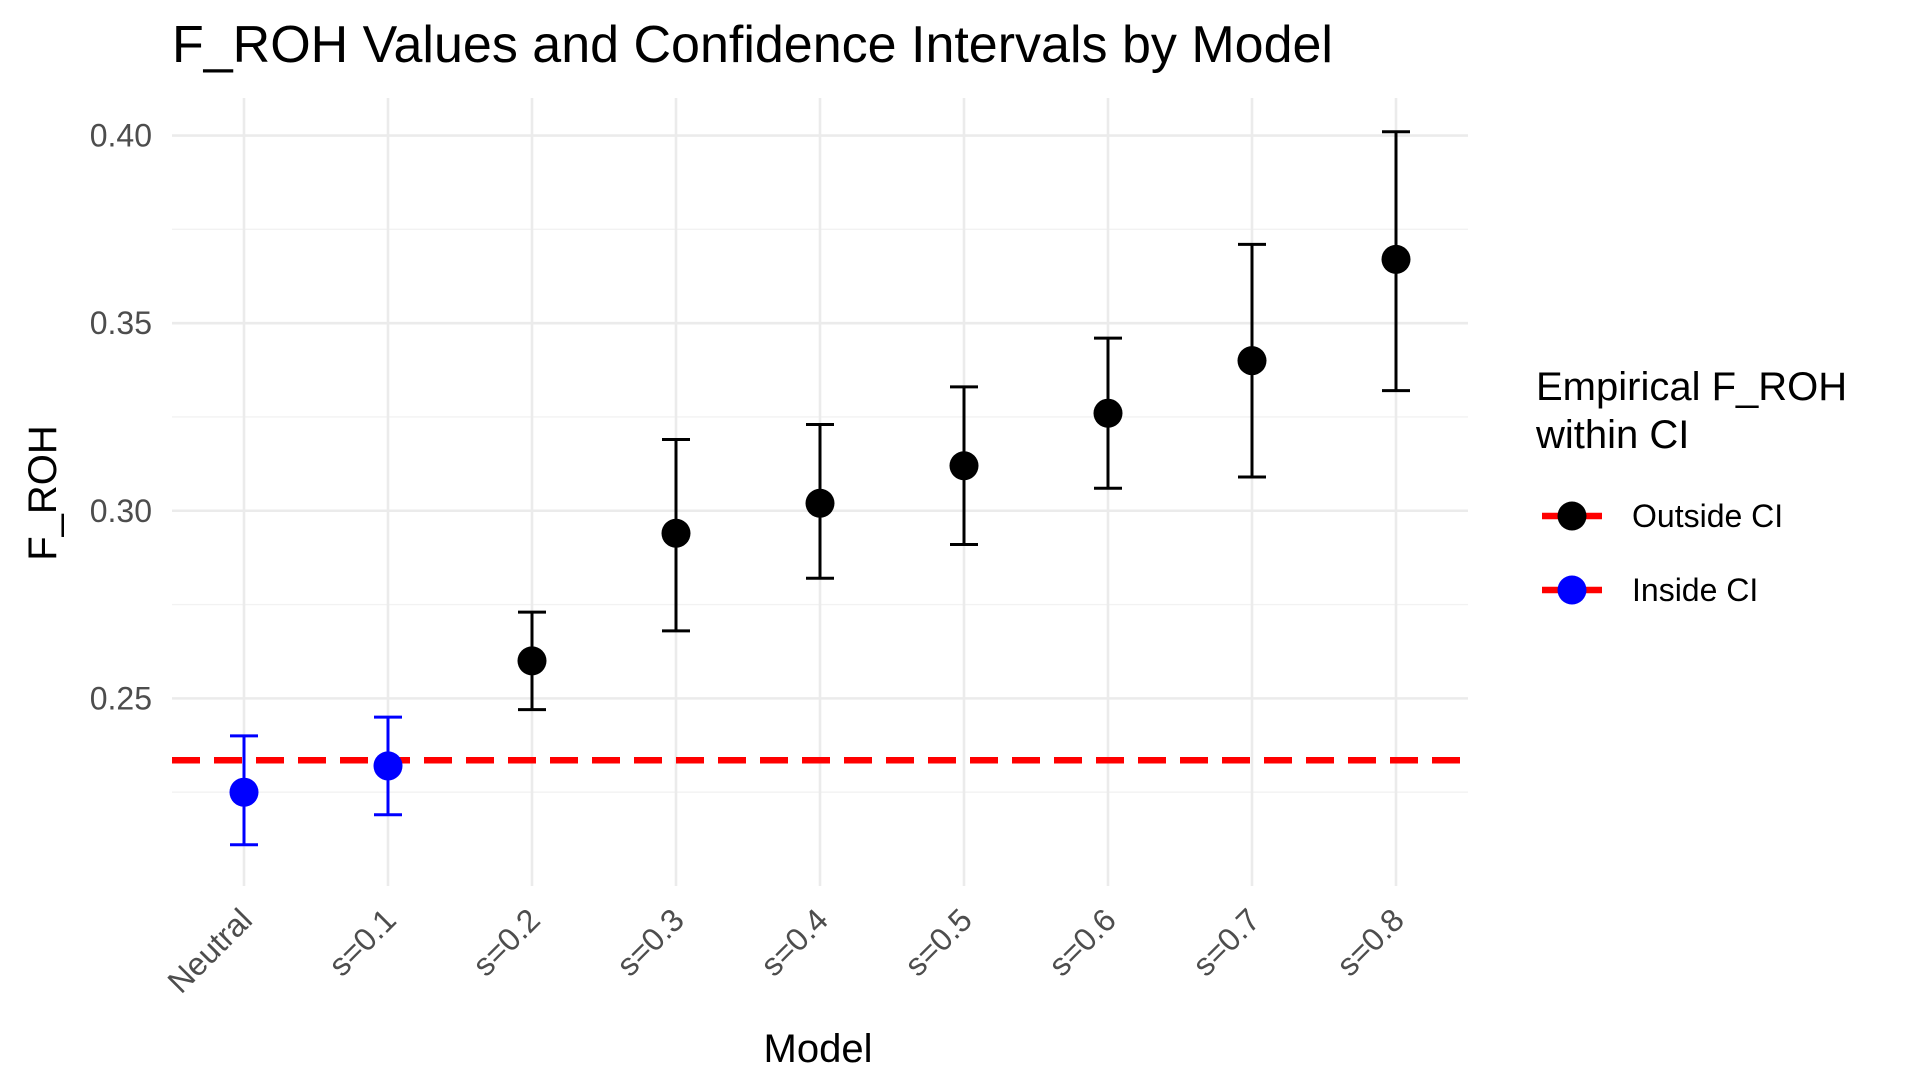 Image resolution: width=1920 pixels, height=1080 pixels. What do you see at coordinates (388, 766) in the screenshot?
I see `data-point-s=0.1` at bounding box center [388, 766].